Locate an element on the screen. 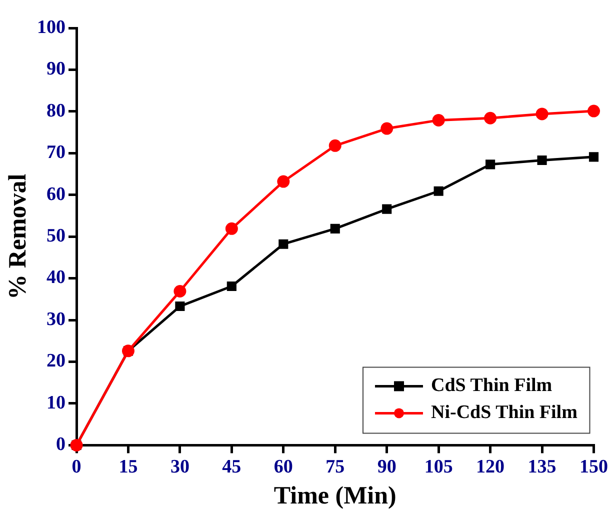 The width and height of the screenshot is (611, 512). y-tick-label: 80 is located at coordinates (56, 111).